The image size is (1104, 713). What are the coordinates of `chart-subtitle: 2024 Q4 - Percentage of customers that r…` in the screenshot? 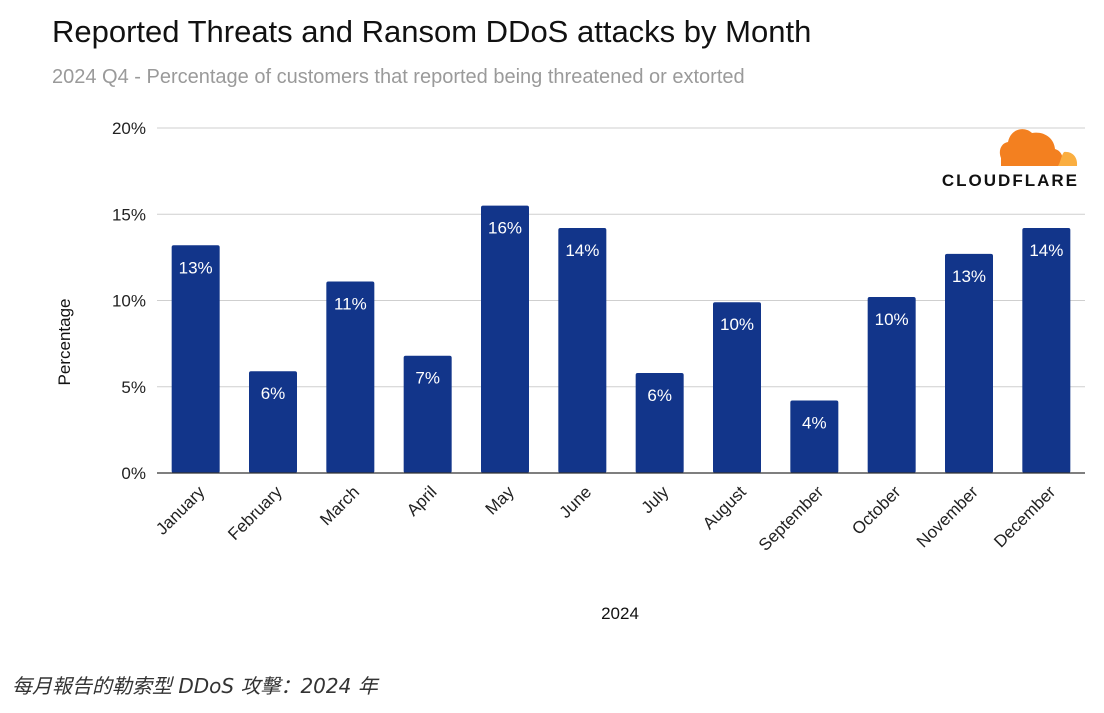 It's located at (398, 77).